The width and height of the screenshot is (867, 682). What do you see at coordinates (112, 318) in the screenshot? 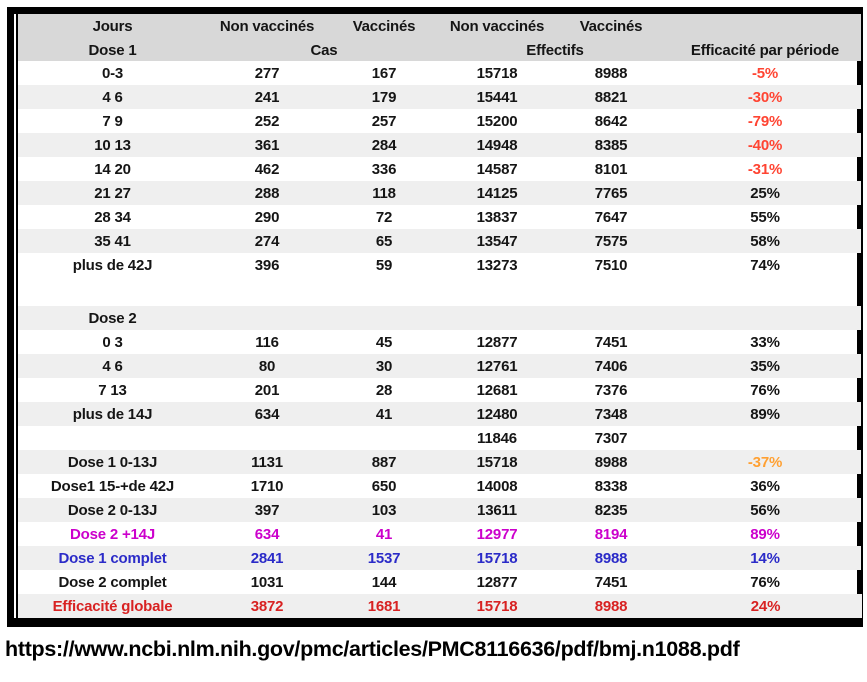
I see `row-label: Dose 2` at bounding box center [112, 318].